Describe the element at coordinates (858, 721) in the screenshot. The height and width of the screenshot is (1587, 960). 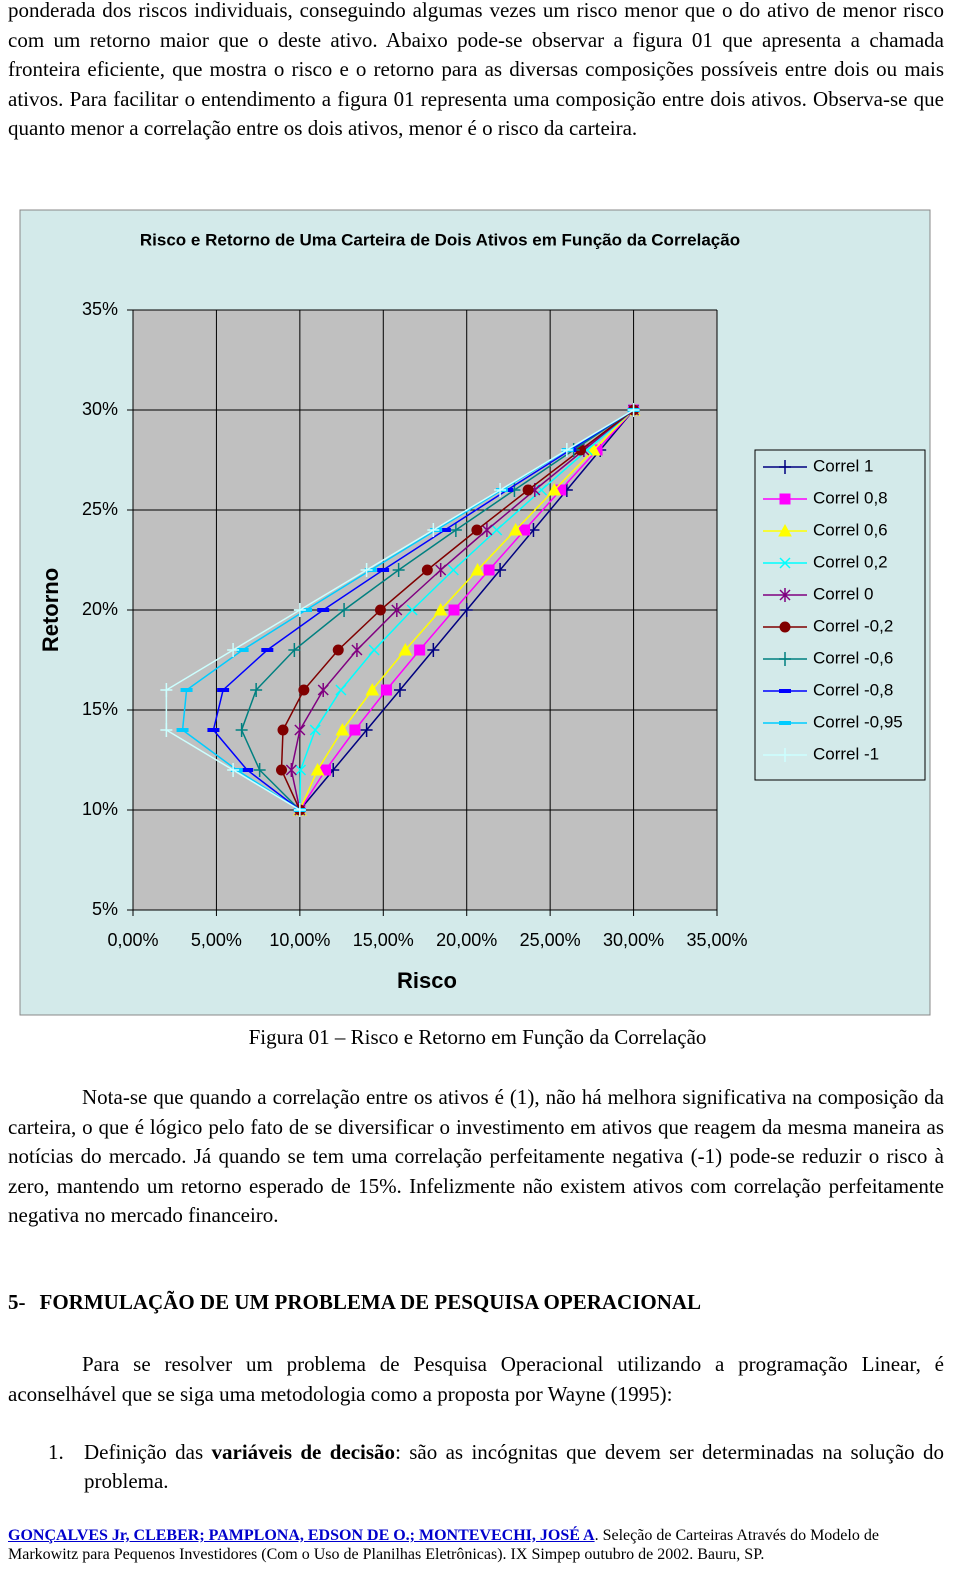
I see `legend-label: Correl -0,95` at that location.